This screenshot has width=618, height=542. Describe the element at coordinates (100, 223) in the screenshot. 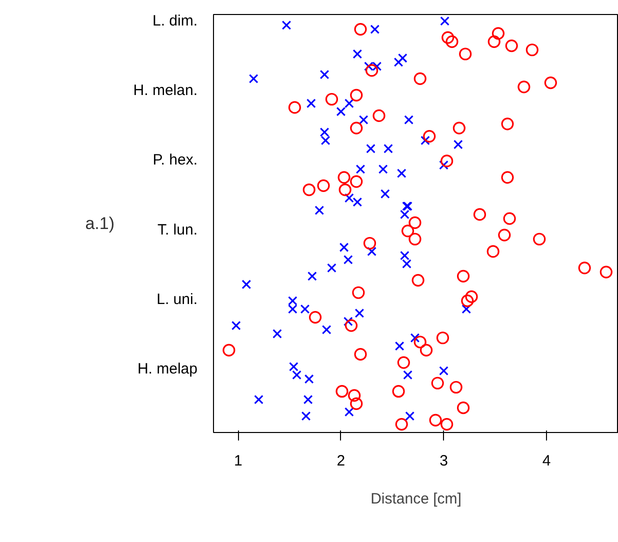

I see `text: a.1)` at that location.